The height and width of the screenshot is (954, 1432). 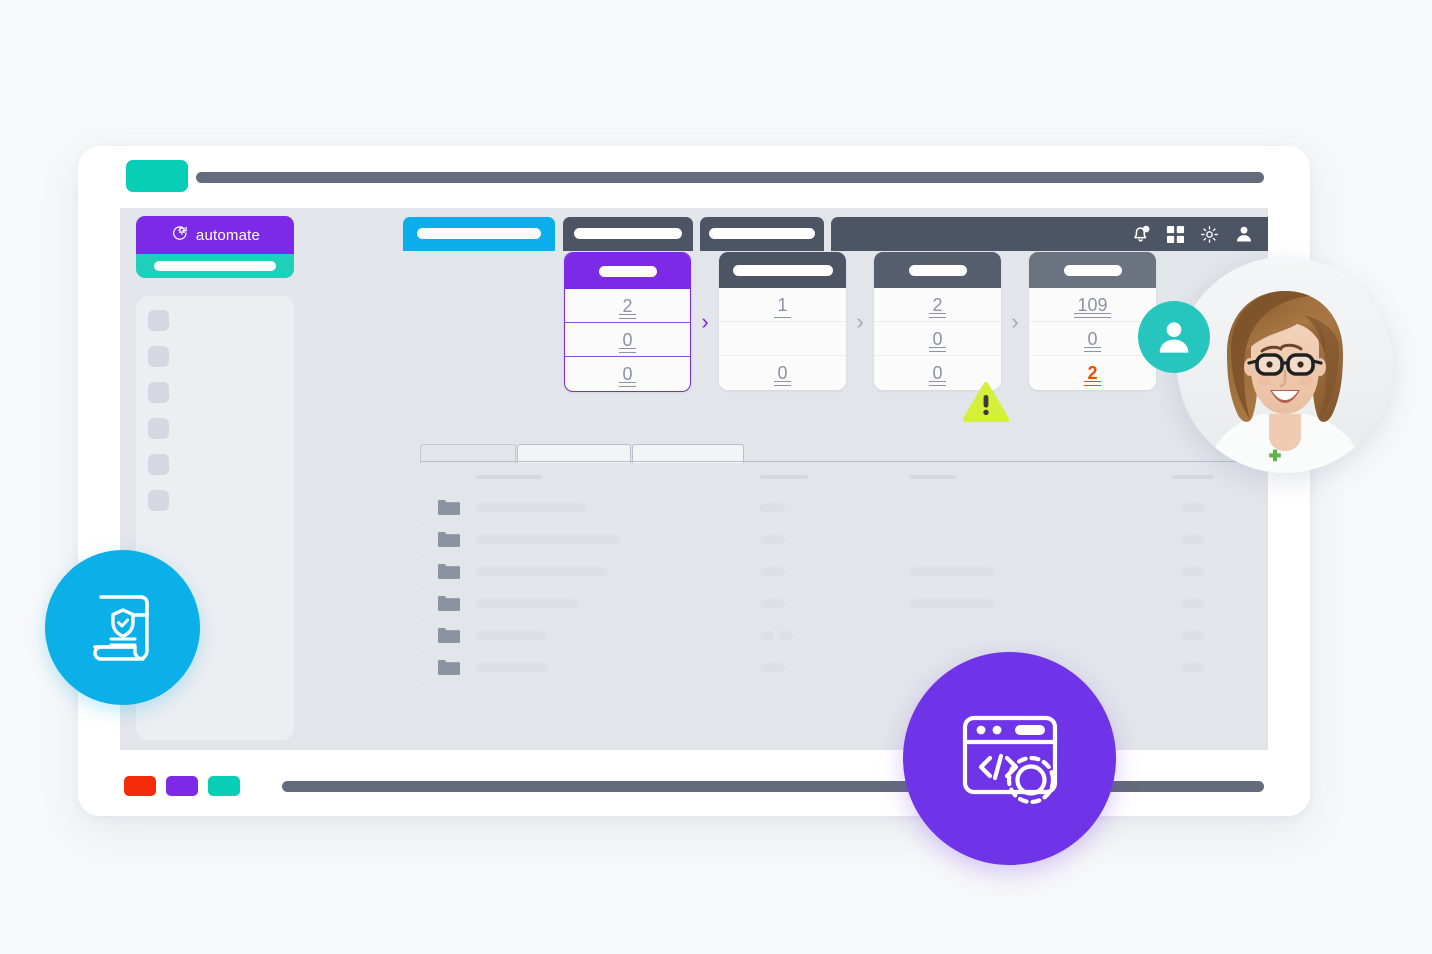 What do you see at coordinates (986, 404) in the screenshot?
I see `warning-triangle-icon` at bounding box center [986, 404].